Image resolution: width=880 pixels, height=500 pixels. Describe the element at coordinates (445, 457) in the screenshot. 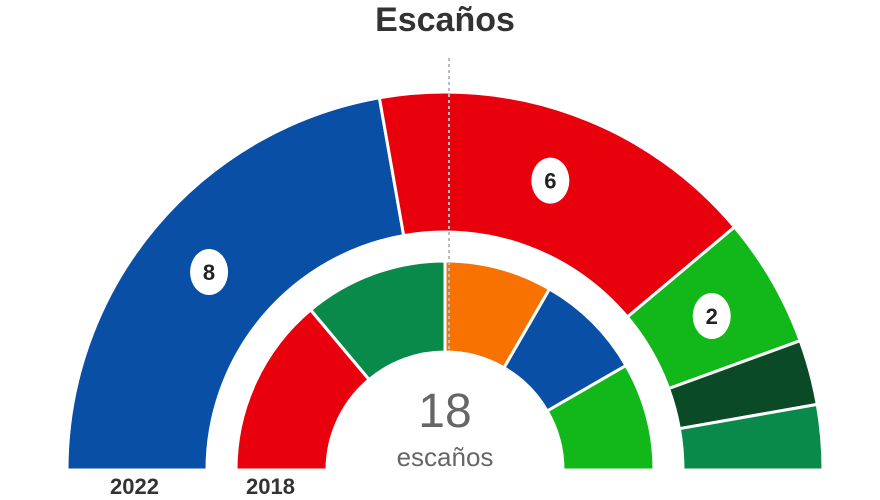

I see `total-seats-label: escaños` at that location.